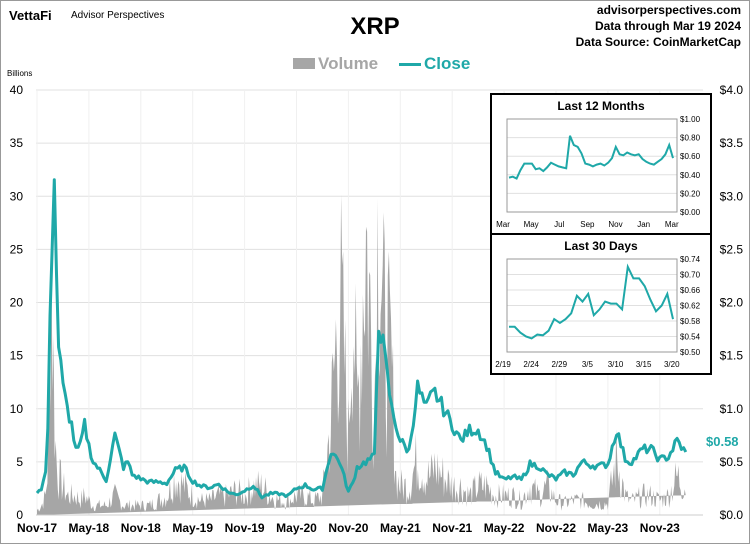 The height and width of the screenshot is (544, 750). I want to click on inset-x-tick: Jan, so click(643, 224).